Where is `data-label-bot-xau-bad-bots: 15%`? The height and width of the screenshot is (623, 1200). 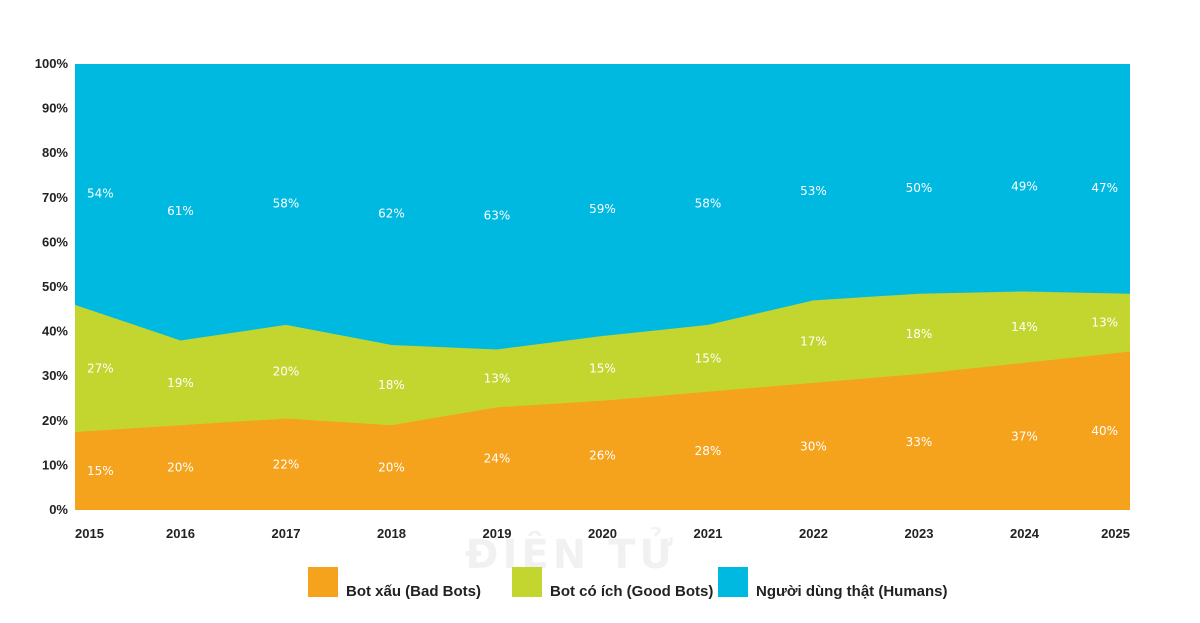 data-label-bot-xau-bad-bots: 15% is located at coordinates (100, 471).